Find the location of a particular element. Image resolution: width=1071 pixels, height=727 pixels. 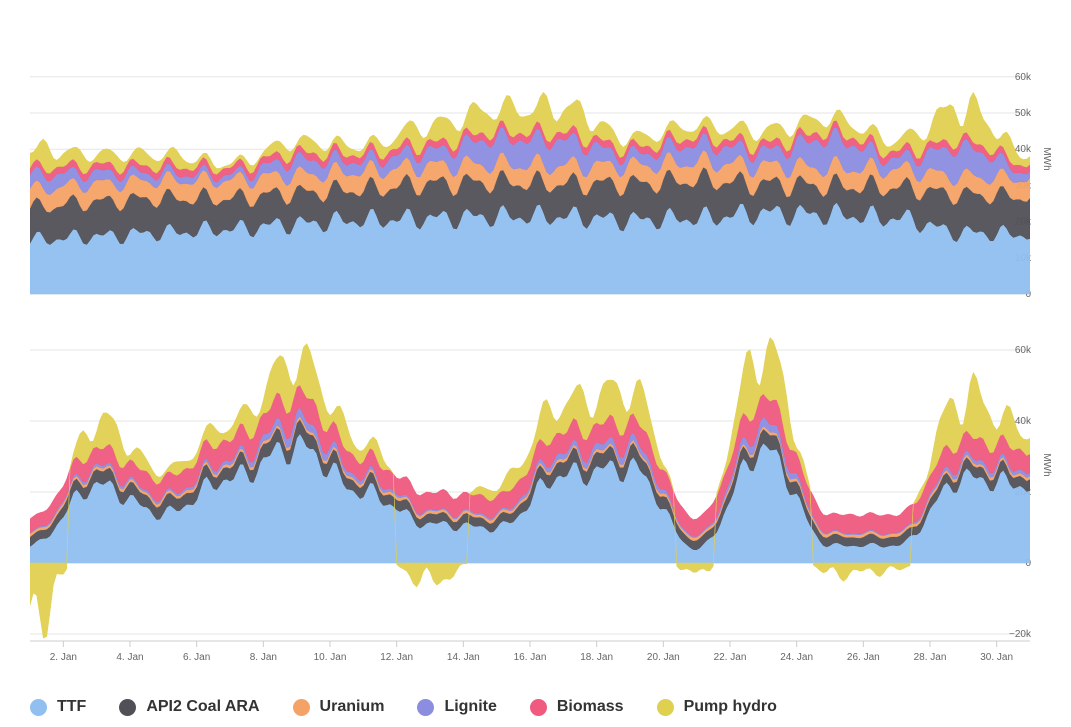

legend-item-api2-coal-ara: API2 Coal ARA is located at coordinates (189, 707).